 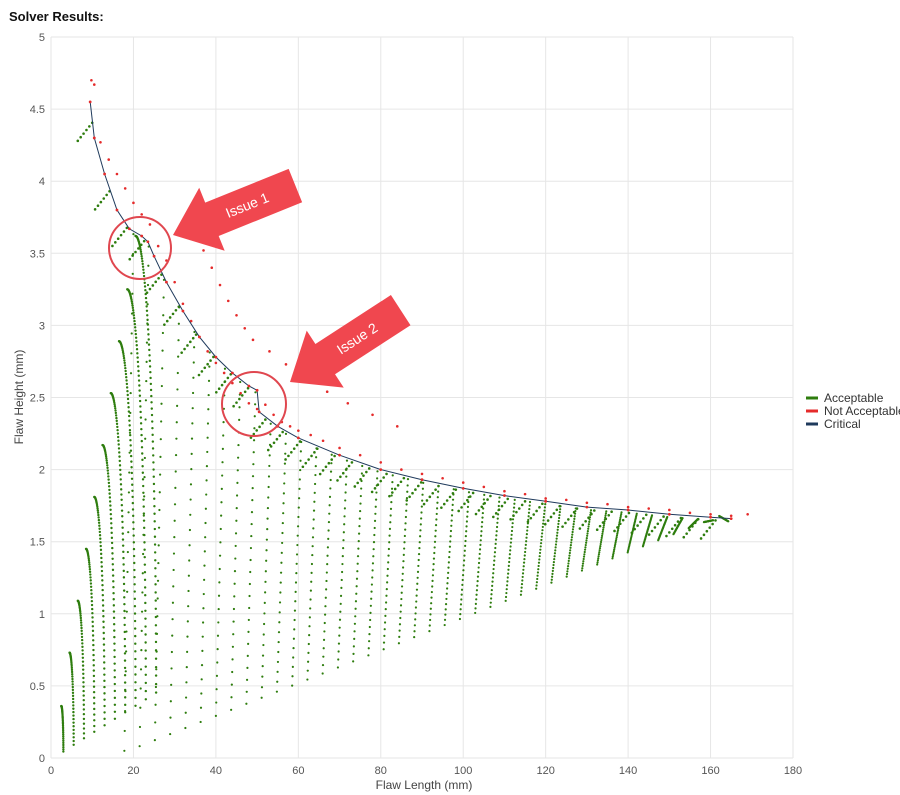 I want to click on legend-item-acceptable: Acceptable, so click(x=845, y=398).